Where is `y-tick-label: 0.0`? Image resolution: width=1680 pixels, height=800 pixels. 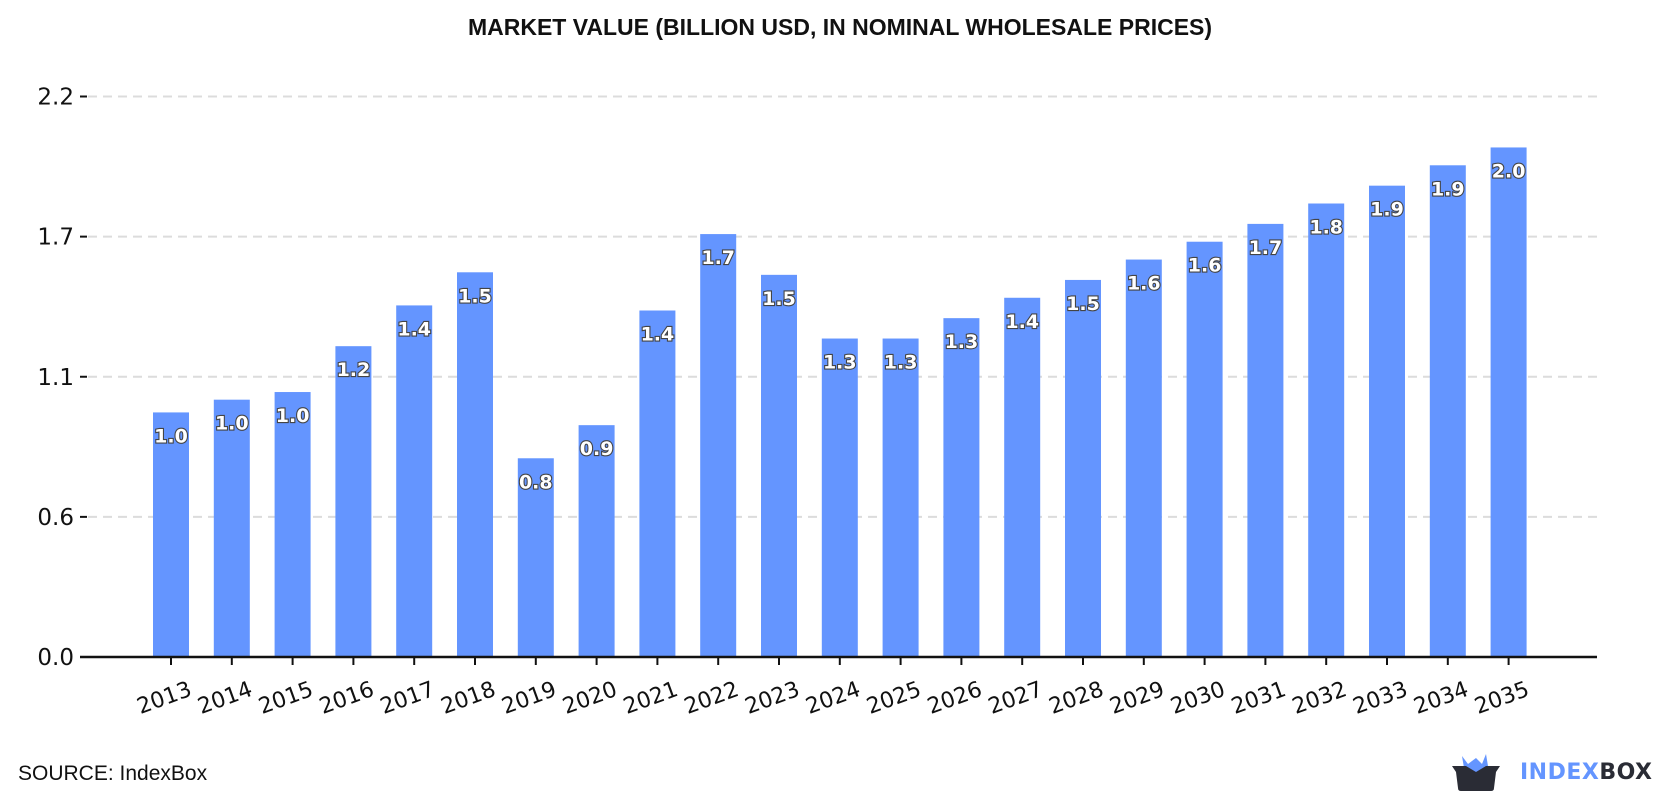
y-tick-label: 0.0 is located at coordinates (55, 658).